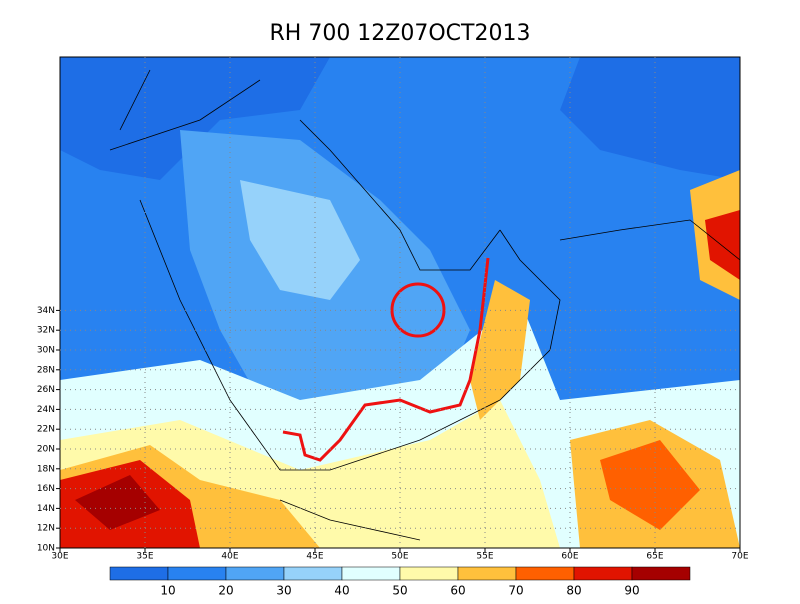 The image size is (800, 604). I want to click on annotation-circle, so click(418, 310).